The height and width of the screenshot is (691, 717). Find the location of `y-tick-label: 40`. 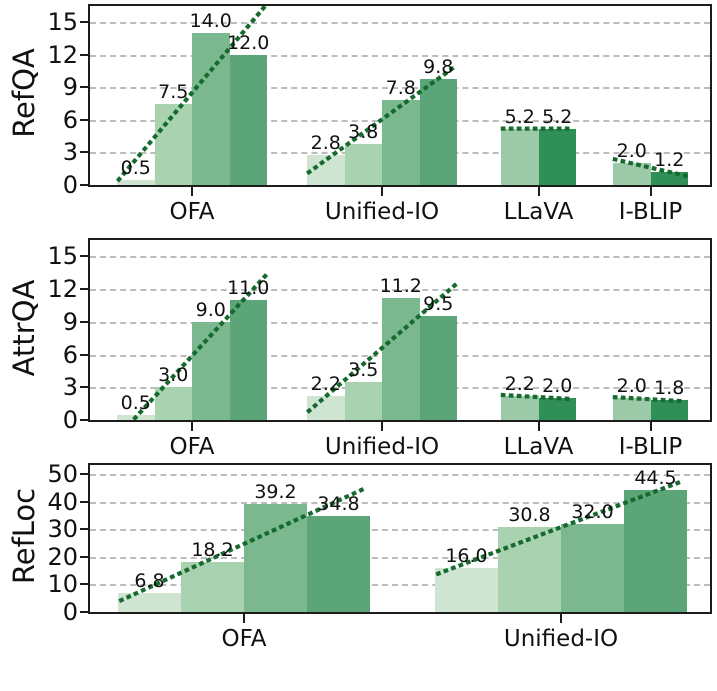

y-tick-label: 40 is located at coordinates (62, 501).